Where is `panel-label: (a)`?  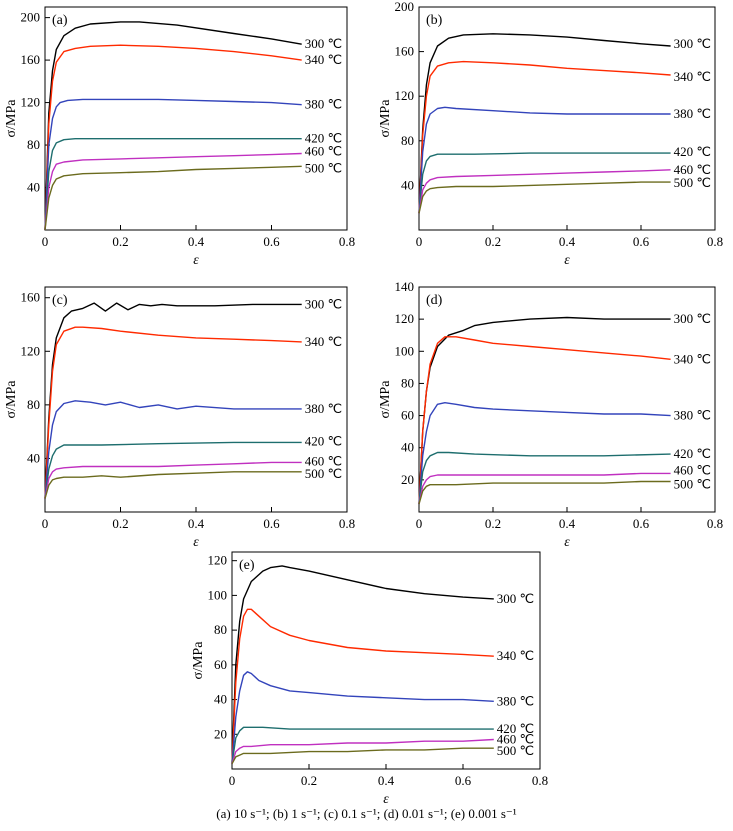 panel-label: (a) is located at coordinates (60, 20).